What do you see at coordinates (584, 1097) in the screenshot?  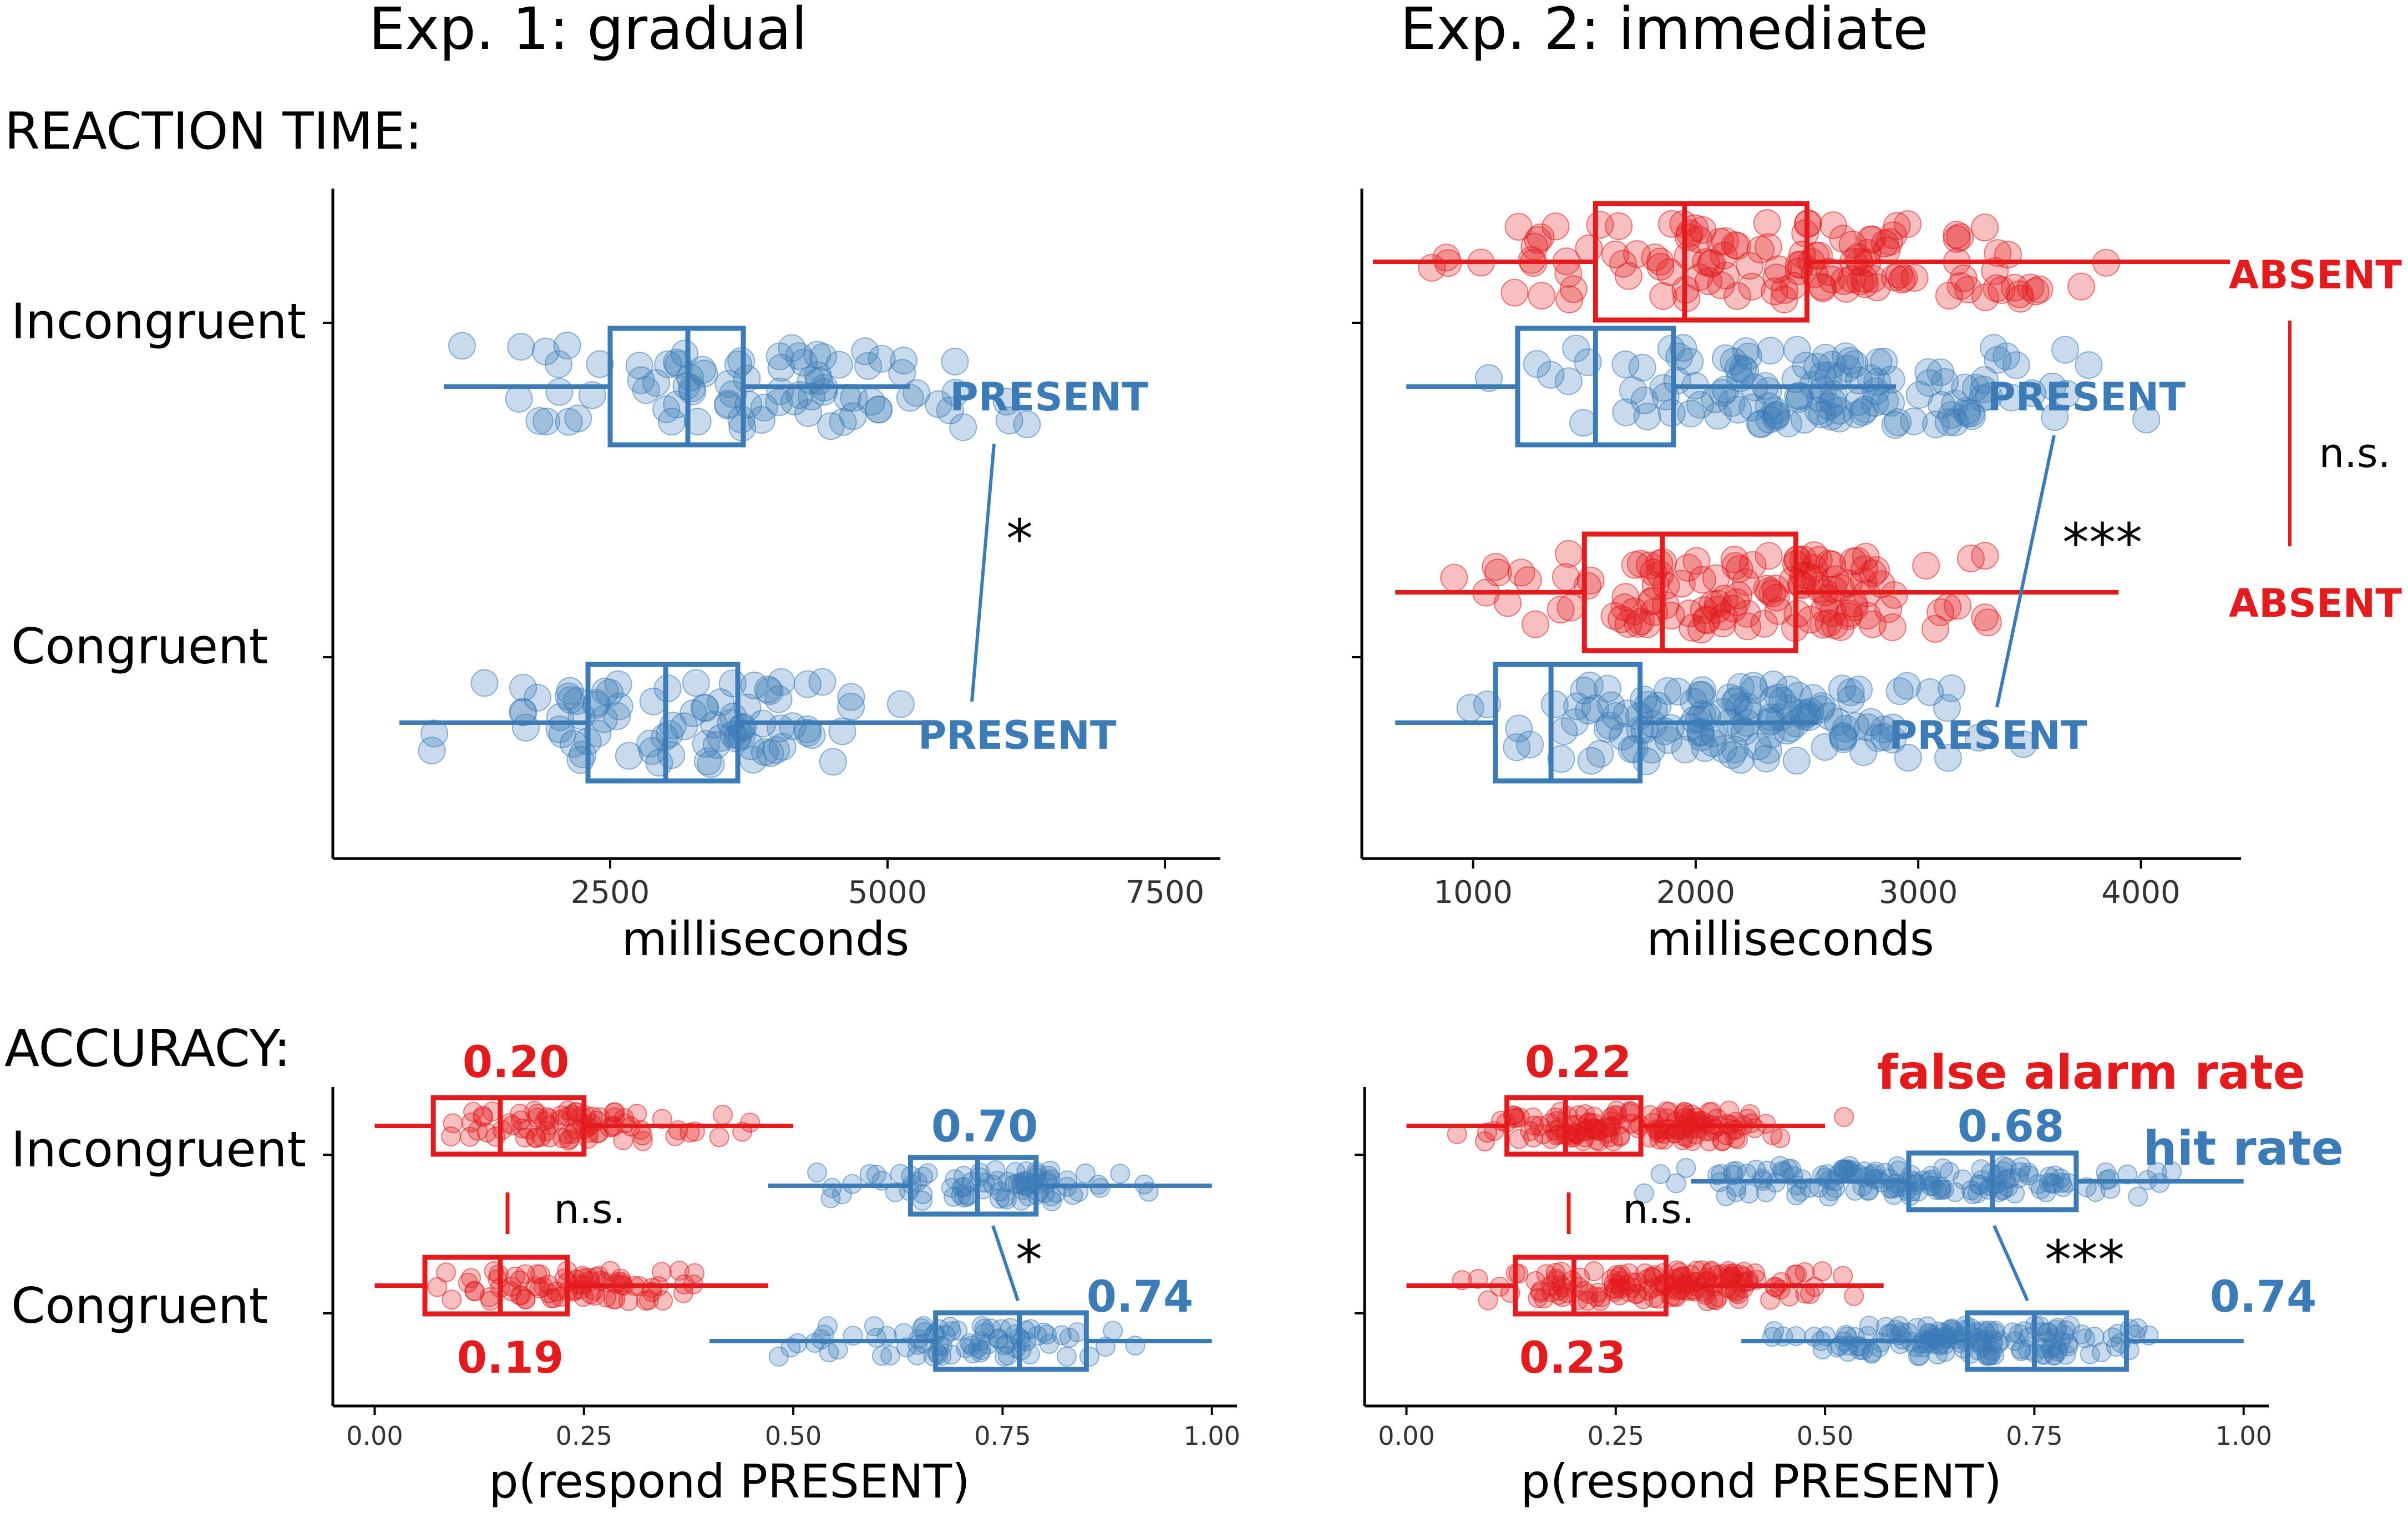 I see `acc_exp1-series-0: 0.20` at bounding box center [584, 1097].